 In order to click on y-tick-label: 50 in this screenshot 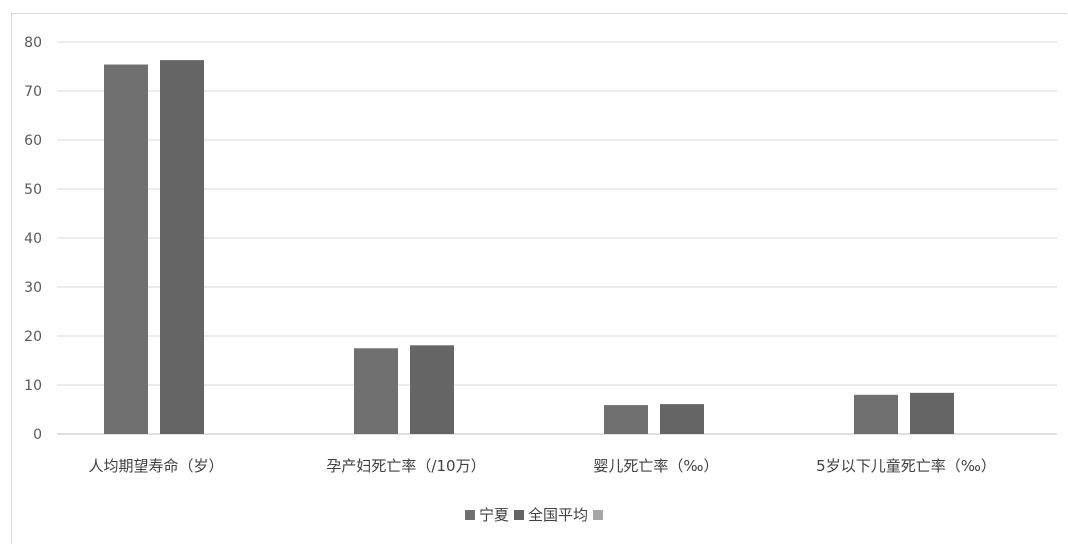, I will do `click(33, 190)`.